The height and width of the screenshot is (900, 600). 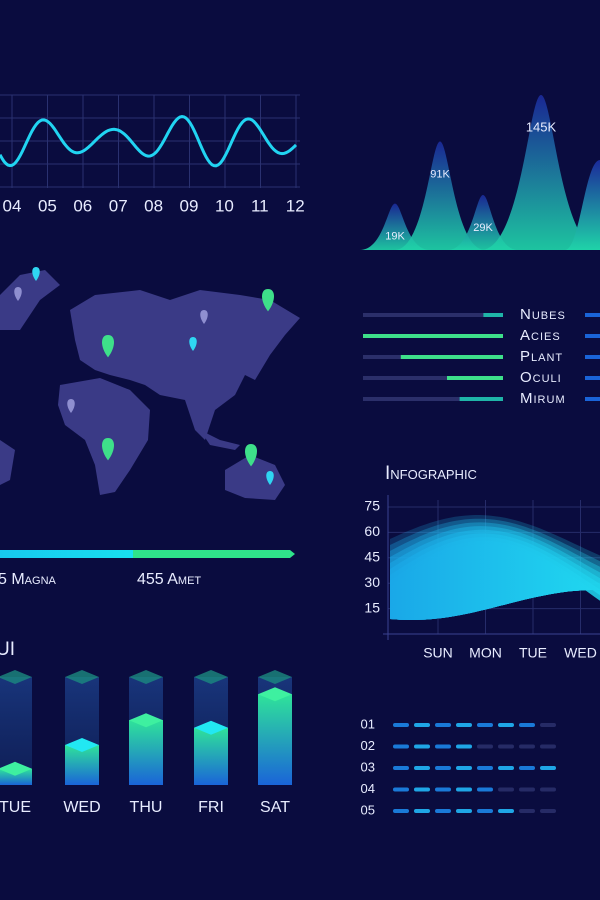 What do you see at coordinates (368, 723) in the screenshot?
I see `row-label: 01` at bounding box center [368, 723].